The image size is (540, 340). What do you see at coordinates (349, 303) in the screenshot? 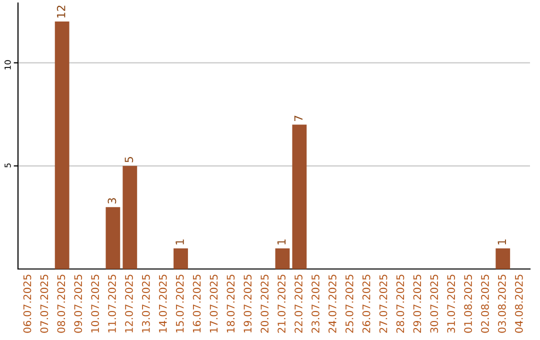
I see `x-tick-label: 25.07.2025` at bounding box center [349, 303].